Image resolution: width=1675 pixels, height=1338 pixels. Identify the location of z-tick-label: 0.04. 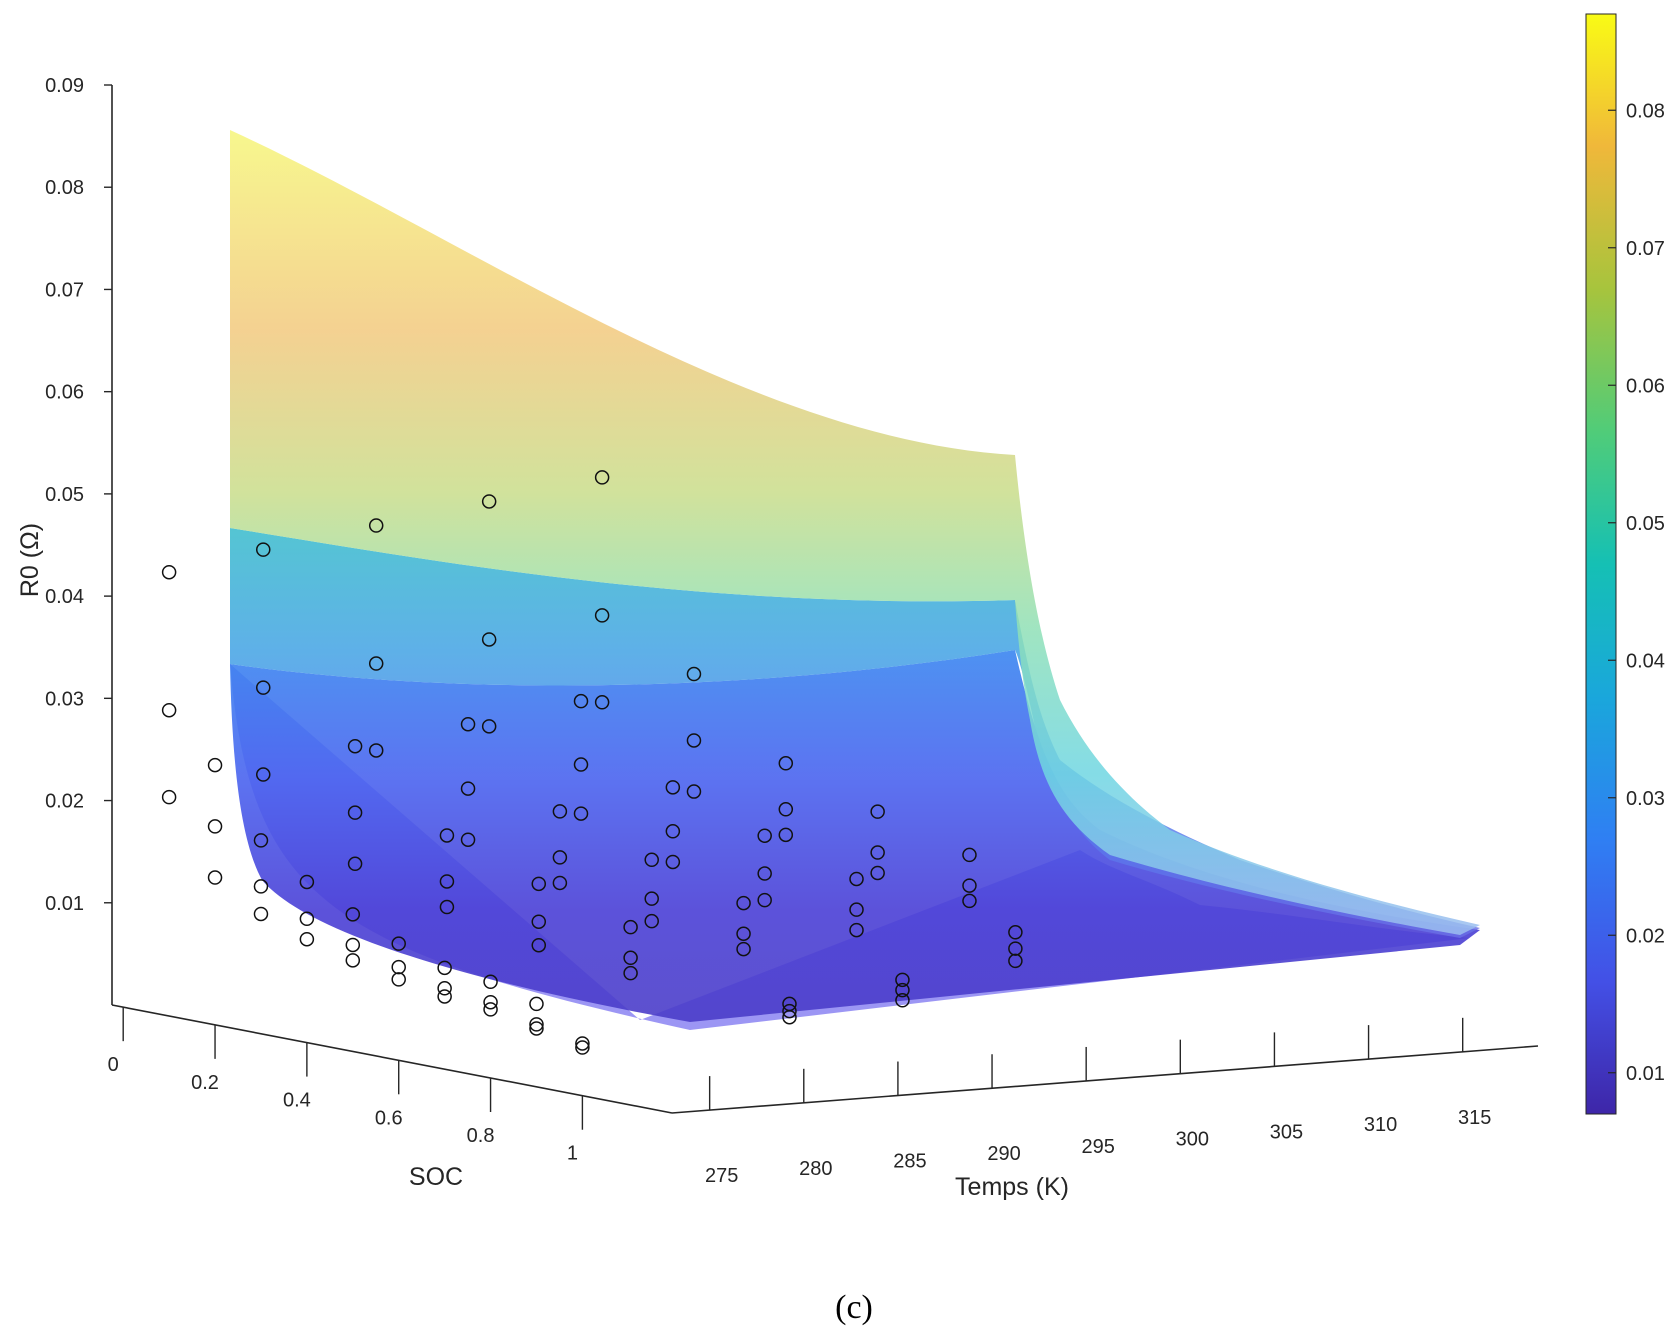
(64, 597).